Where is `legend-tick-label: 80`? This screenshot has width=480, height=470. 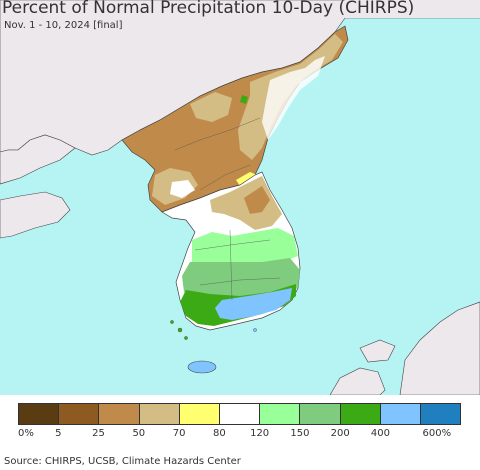
legend-tick-label: 80 is located at coordinates (219, 433).